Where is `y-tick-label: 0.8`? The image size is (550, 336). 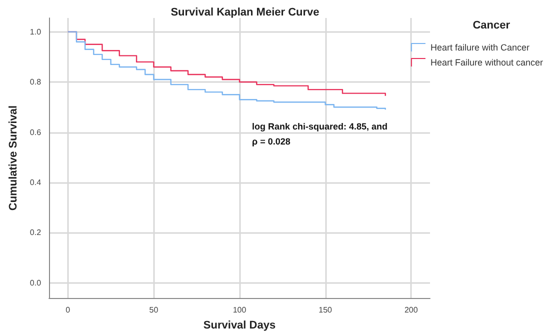
y-tick-label: 0.8 is located at coordinates (36, 82).